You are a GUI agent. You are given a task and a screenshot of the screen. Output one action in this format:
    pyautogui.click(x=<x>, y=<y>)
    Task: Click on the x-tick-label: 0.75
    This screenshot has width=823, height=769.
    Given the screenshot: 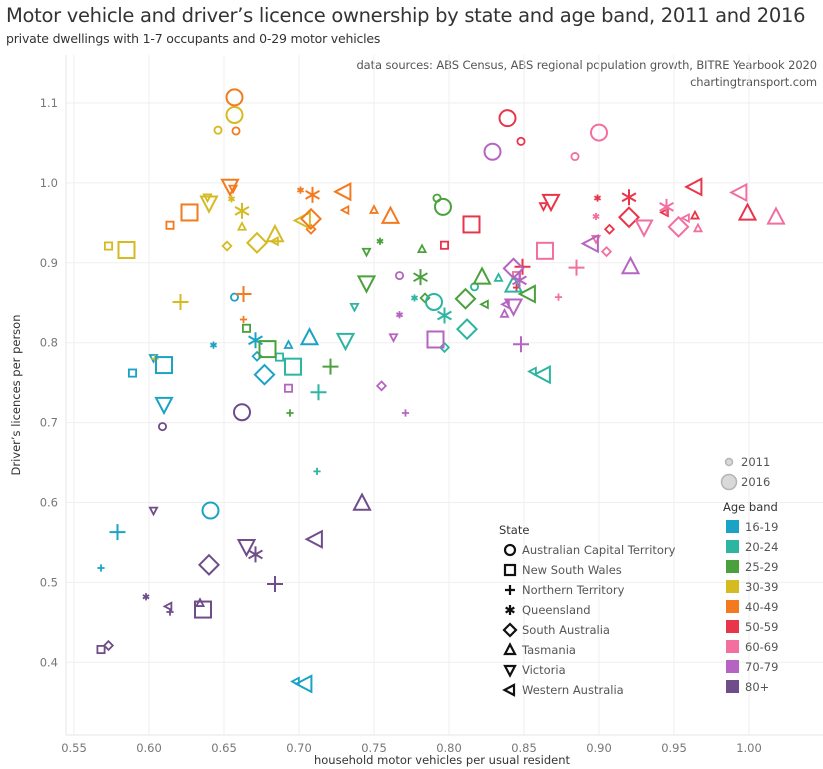 What is the action you would take?
    pyautogui.click(x=374, y=748)
    